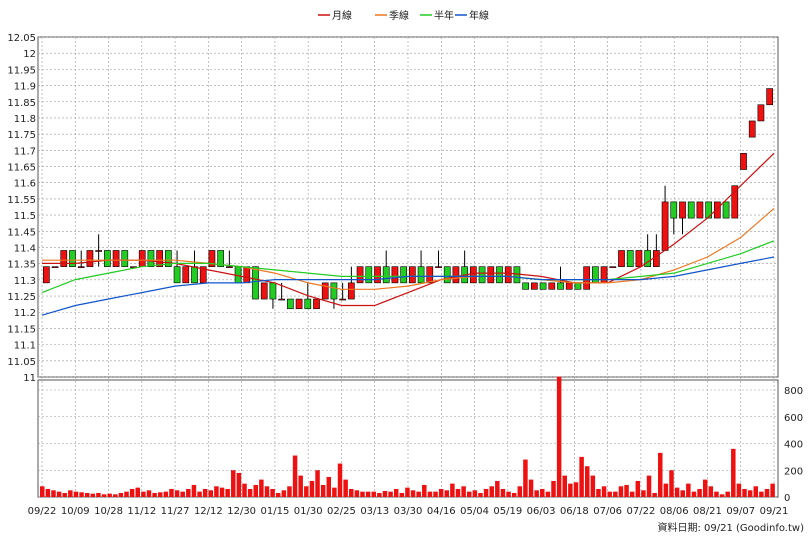 The height and width of the screenshot is (540, 808). Describe the element at coordinates (21, 135) in the screenshot. I see `price-tick-label: 11.75` at that location.